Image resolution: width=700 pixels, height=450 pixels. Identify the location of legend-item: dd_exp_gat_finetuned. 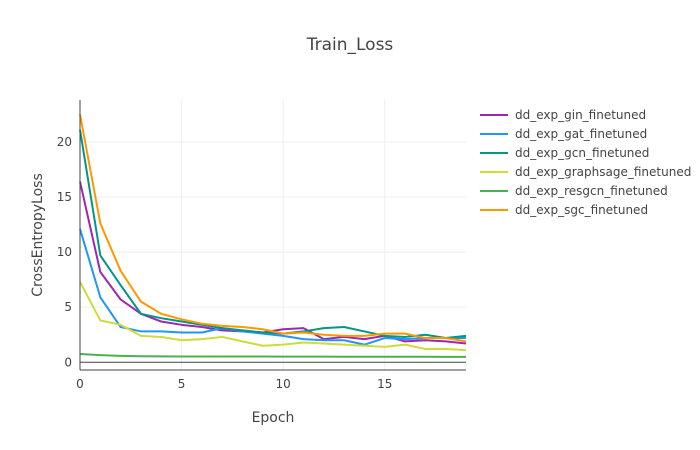
(563, 134).